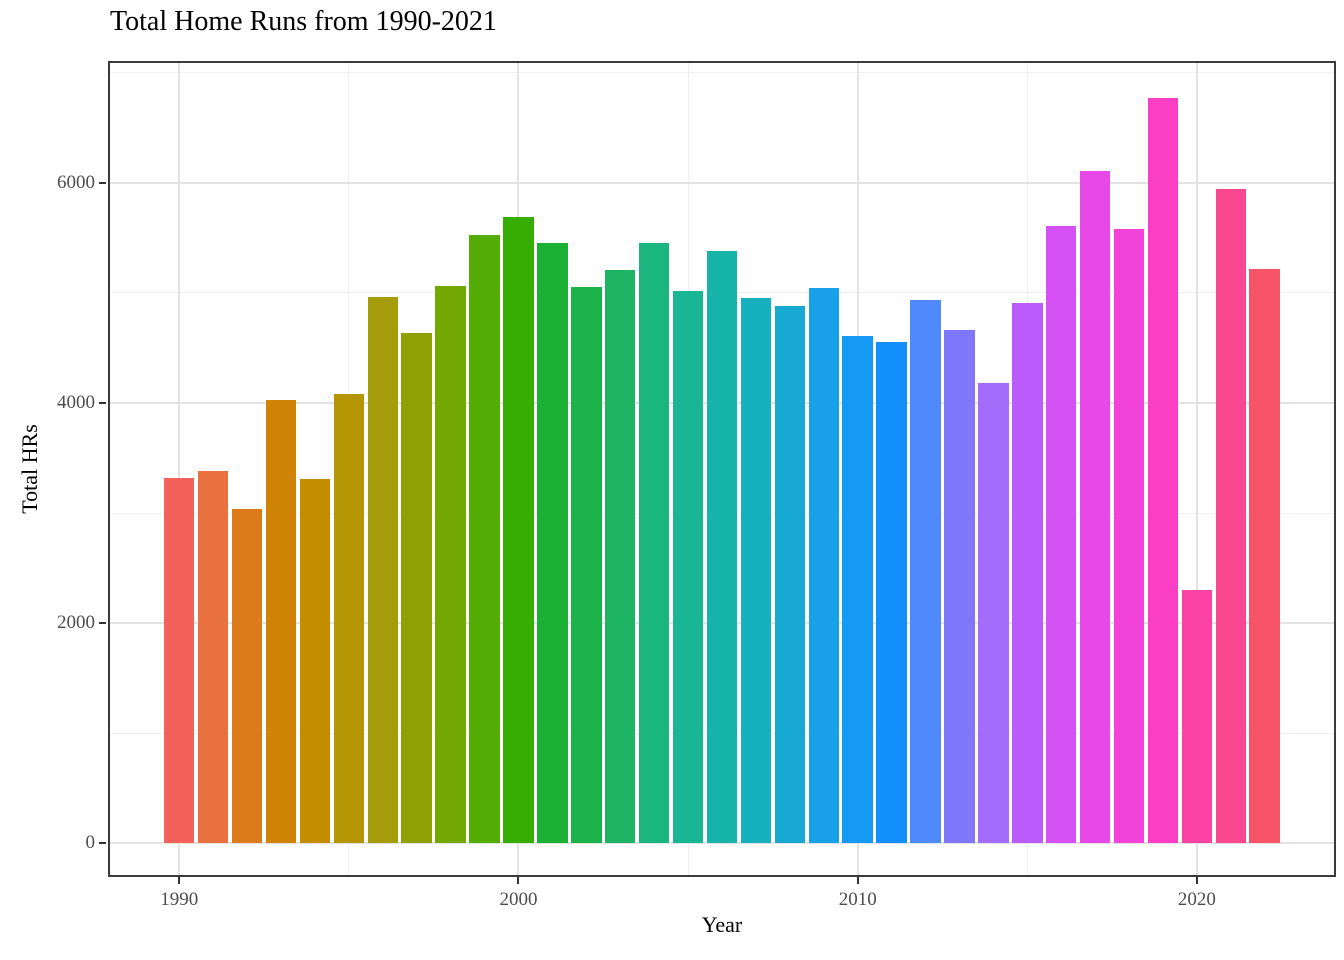  Describe the element at coordinates (1196, 899) in the screenshot. I see `x-tick-label-2020: 2020` at that location.